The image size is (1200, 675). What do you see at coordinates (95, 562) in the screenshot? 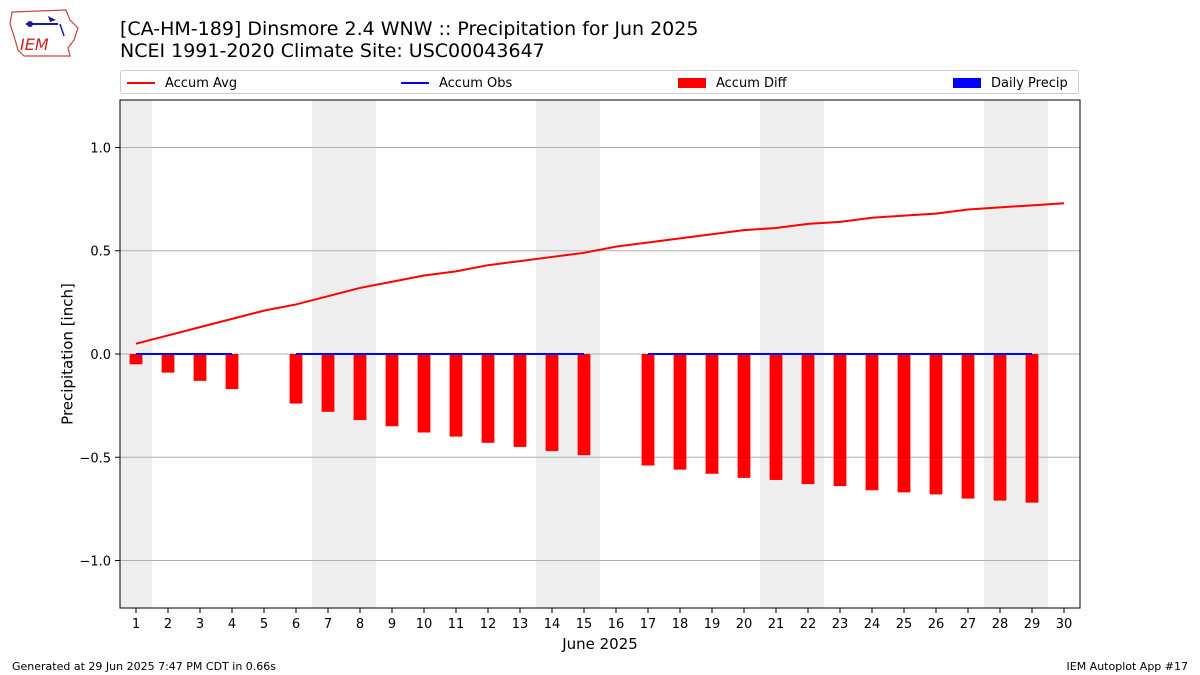
I see `y-tick-label-0: −1.0` at bounding box center [95, 562].